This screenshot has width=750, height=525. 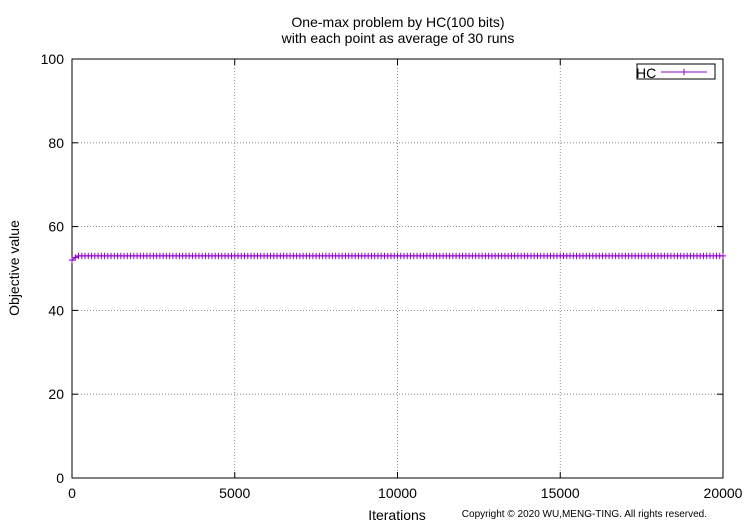 What do you see at coordinates (398, 38) in the screenshot?
I see `chart-subtitle: with each point as average of 30 runs` at bounding box center [398, 38].